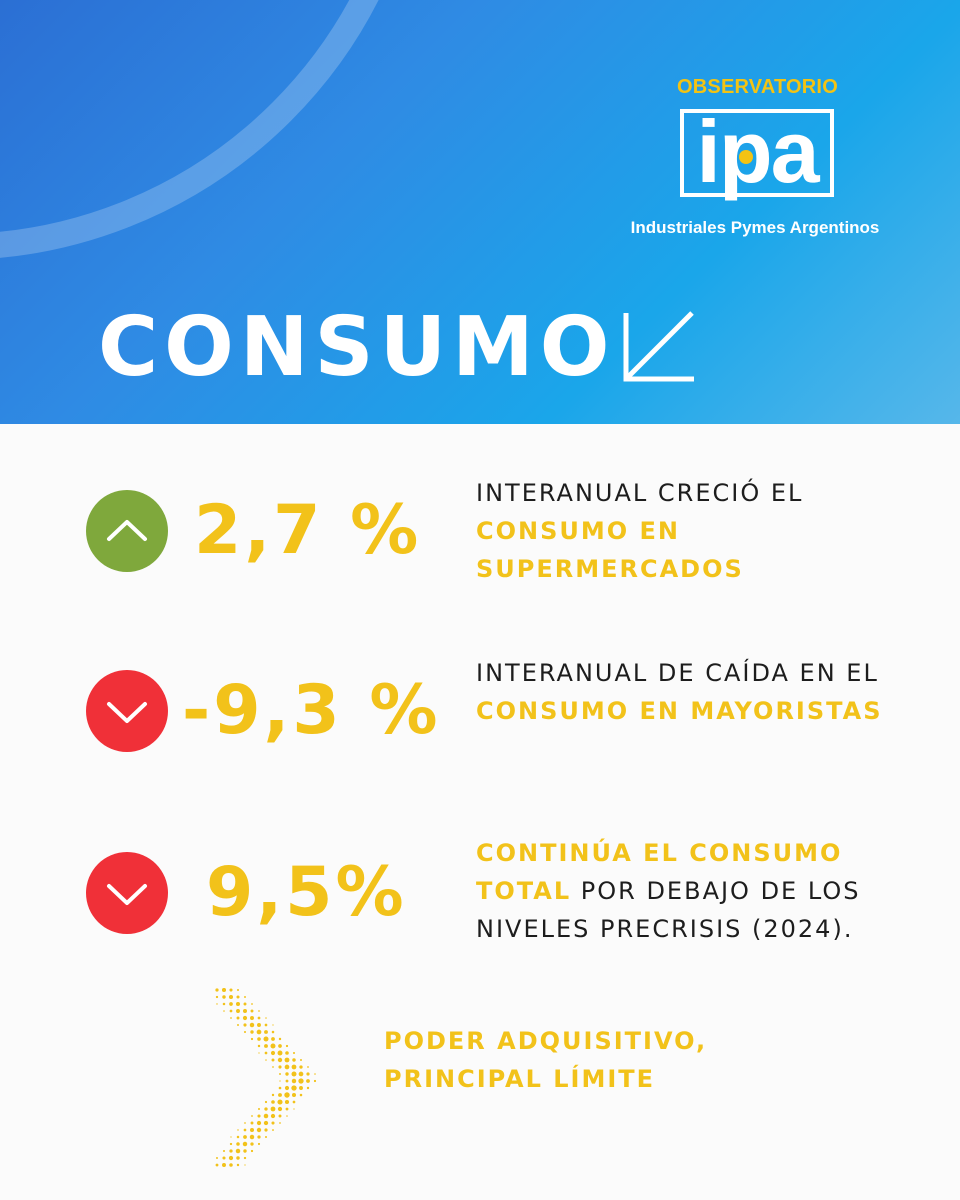  Describe the element at coordinates (679, 711) in the screenshot. I see `stat-highlight: CONSUMO EN MAYORISTAS` at that location.